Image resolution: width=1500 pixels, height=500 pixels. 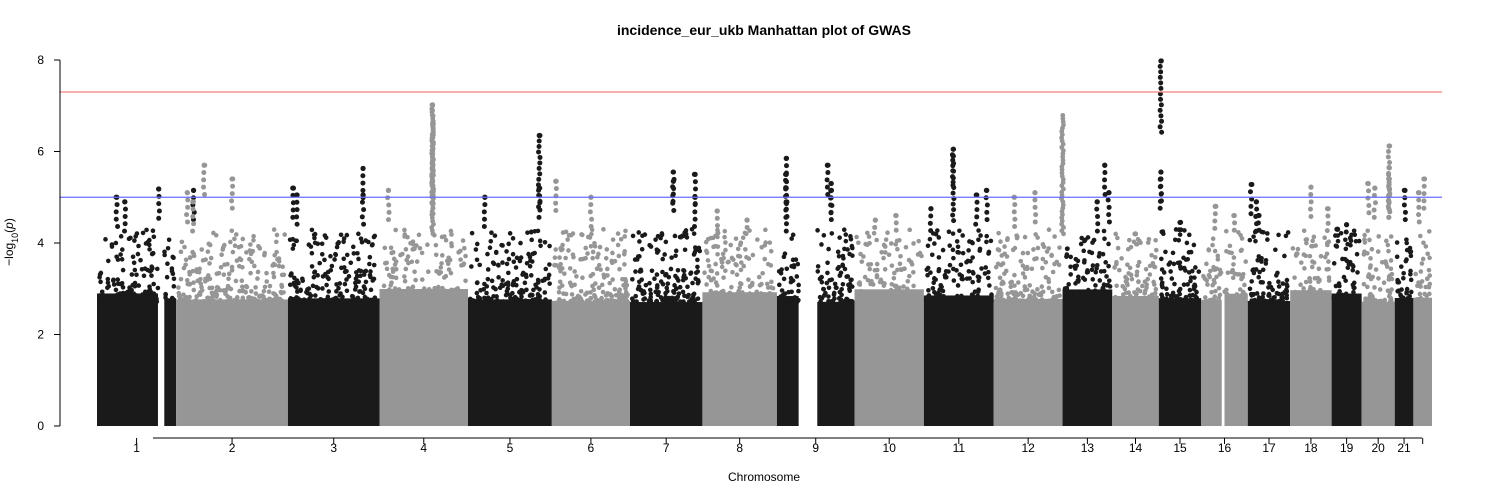 I want to click on chromosome-11-points, so click(x=959, y=286).